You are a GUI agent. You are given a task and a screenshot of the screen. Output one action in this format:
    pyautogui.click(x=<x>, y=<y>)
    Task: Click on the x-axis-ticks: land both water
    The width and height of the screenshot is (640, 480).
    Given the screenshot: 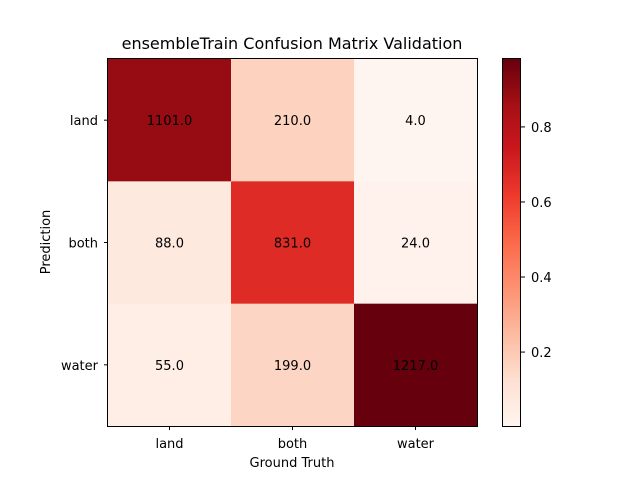 What is the action you would take?
    pyautogui.click(x=295, y=439)
    